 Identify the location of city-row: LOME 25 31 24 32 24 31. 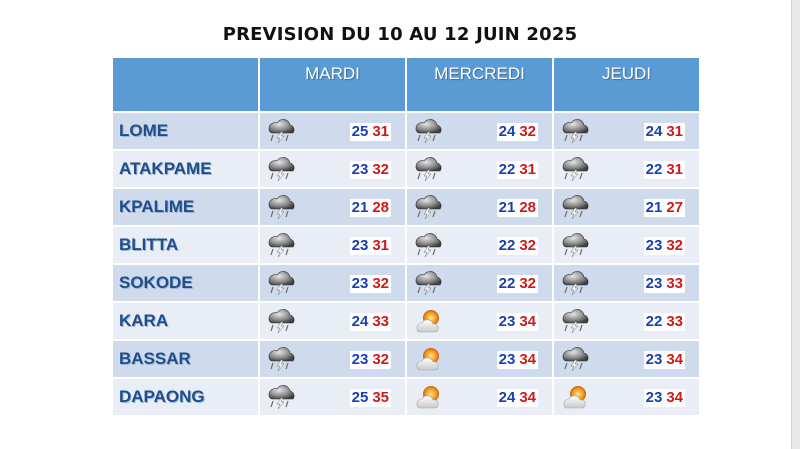
(406, 131).